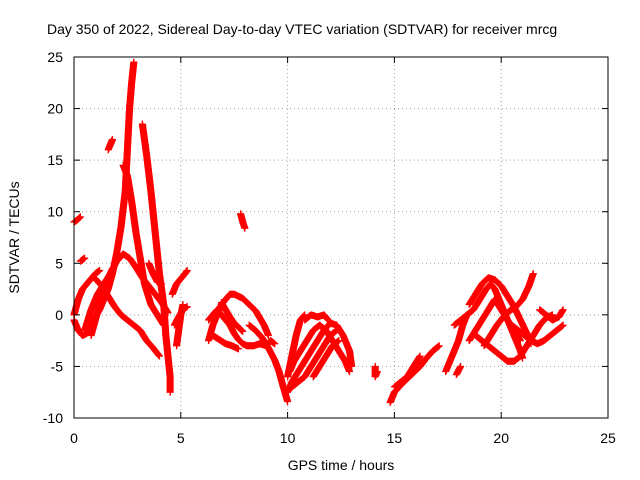  What do you see at coordinates (55, 160) in the screenshot?
I see `y-tick-label: 15` at bounding box center [55, 160].